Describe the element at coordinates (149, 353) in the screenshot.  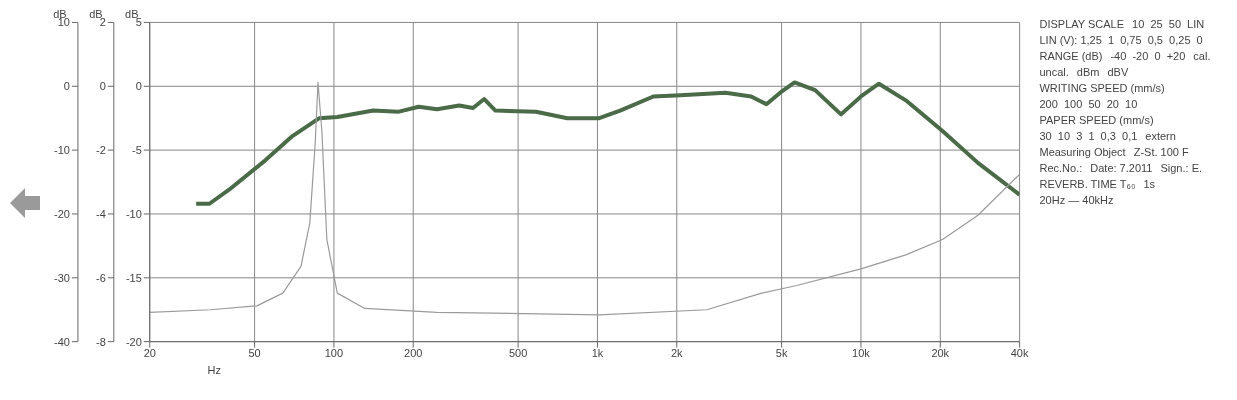
I see `x-tick-label: 20` at that location.